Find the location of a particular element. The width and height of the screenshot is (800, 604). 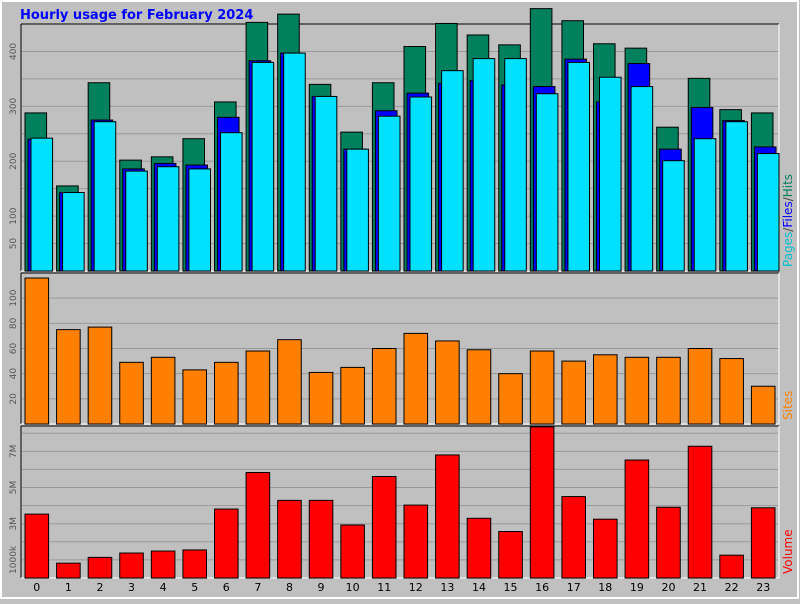

y-axis-label-part: / is located at coordinates (788, 198).